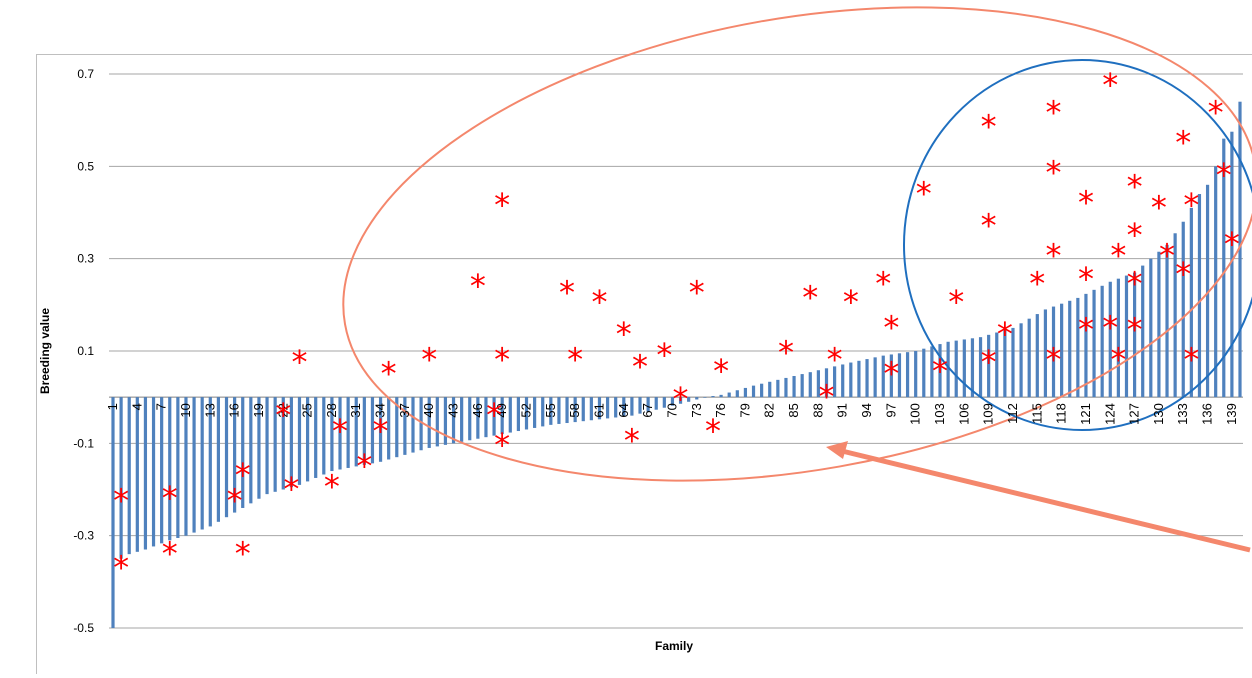  What do you see at coordinates (769, 410) in the screenshot?
I see `x-tick-label: 82` at bounding box center [769, 410].